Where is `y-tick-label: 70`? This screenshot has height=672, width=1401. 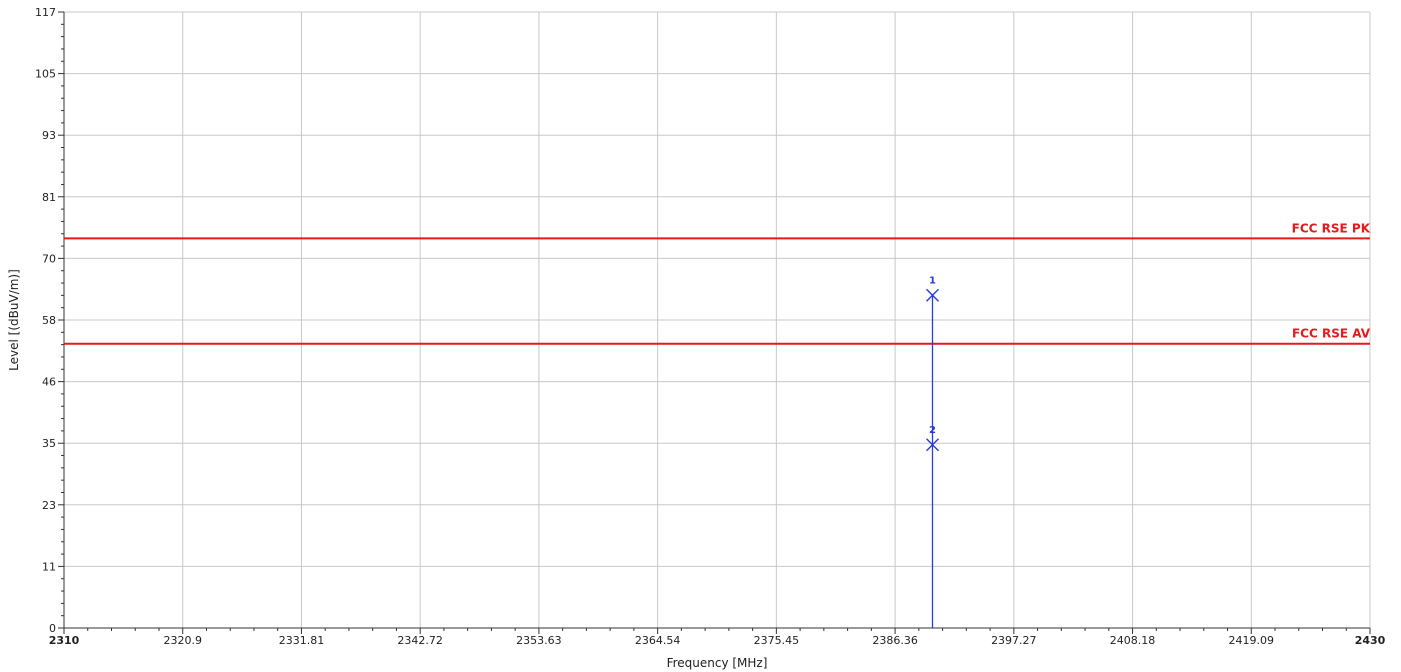 y-tick-label: 70 is located at coordinates (49, 258).